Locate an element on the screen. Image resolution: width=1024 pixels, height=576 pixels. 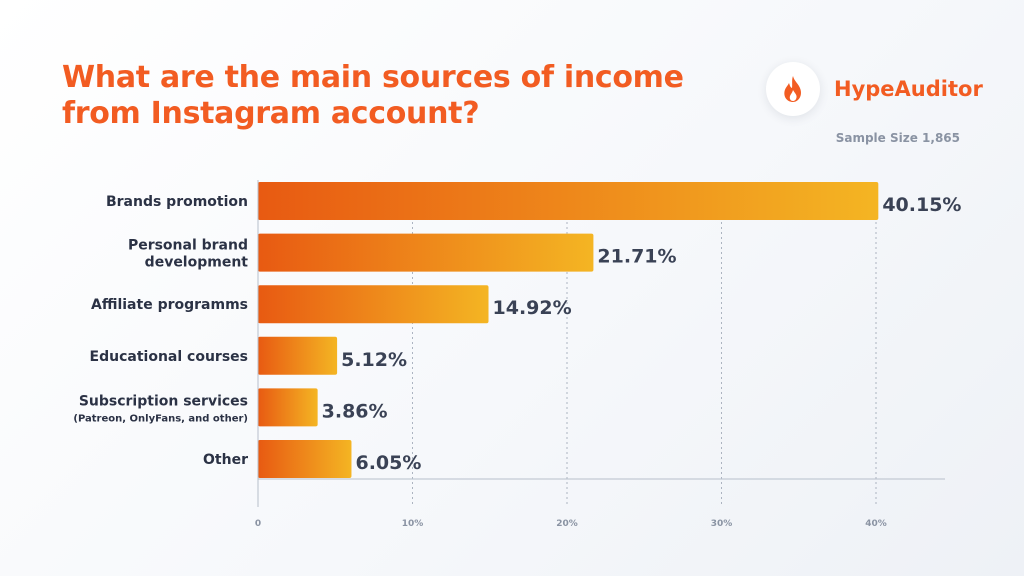
value-label: 14.92% is located at coordinates (532, 308).